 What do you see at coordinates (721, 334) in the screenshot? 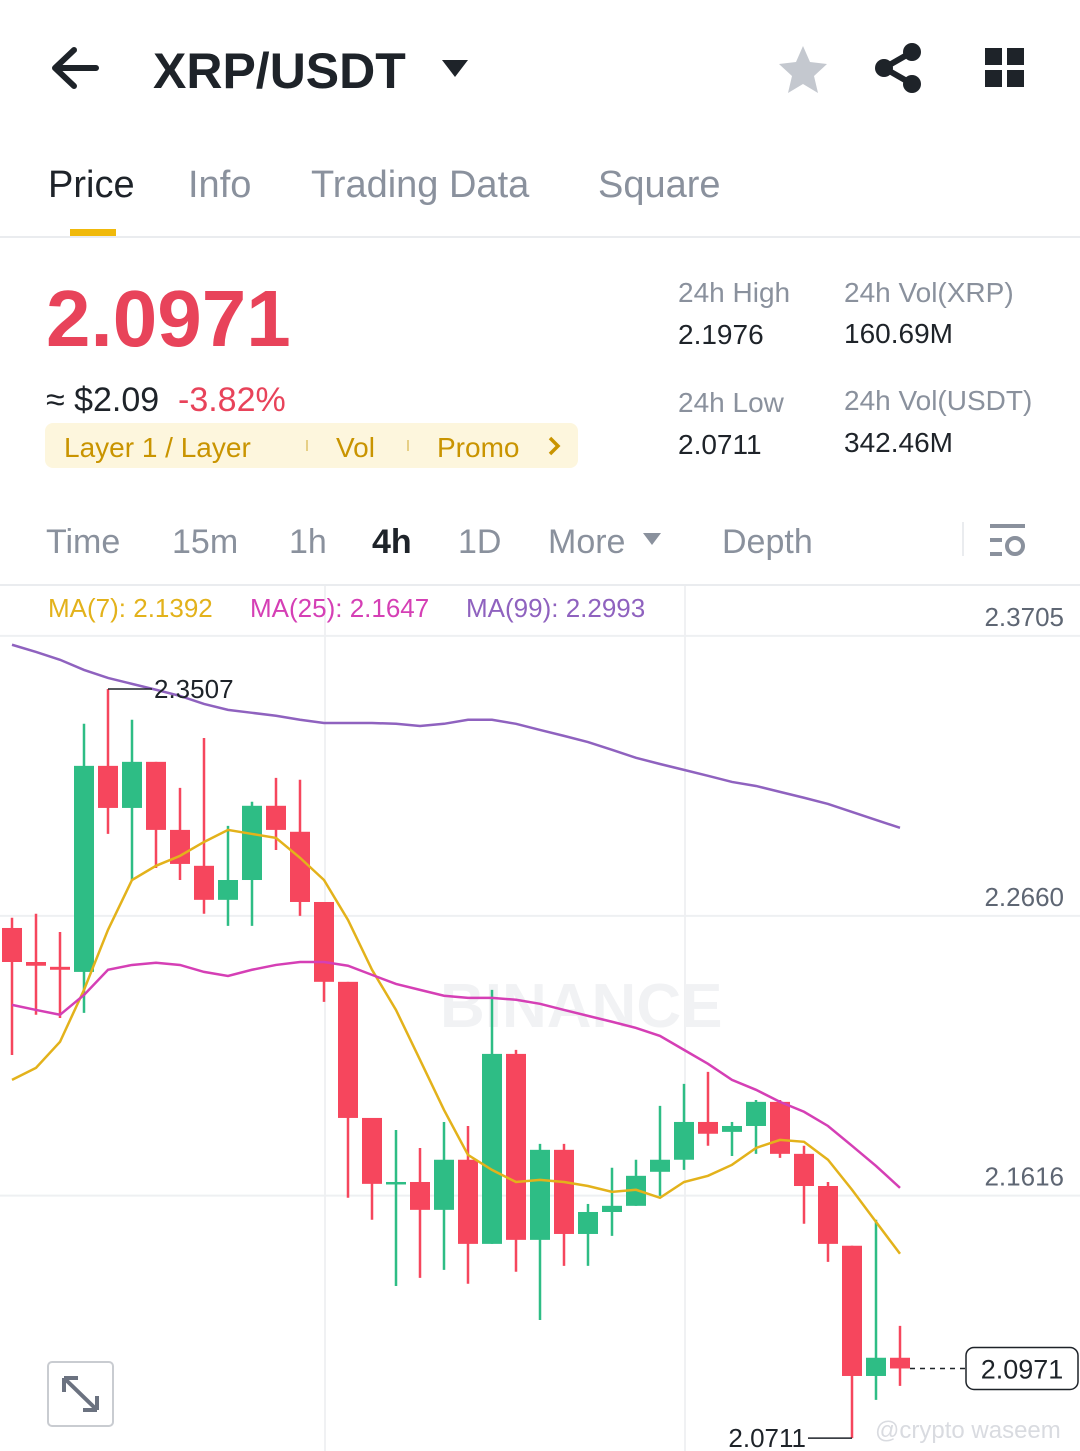
I see `stat-value: 2.1976` at bounding box center [721, 334].